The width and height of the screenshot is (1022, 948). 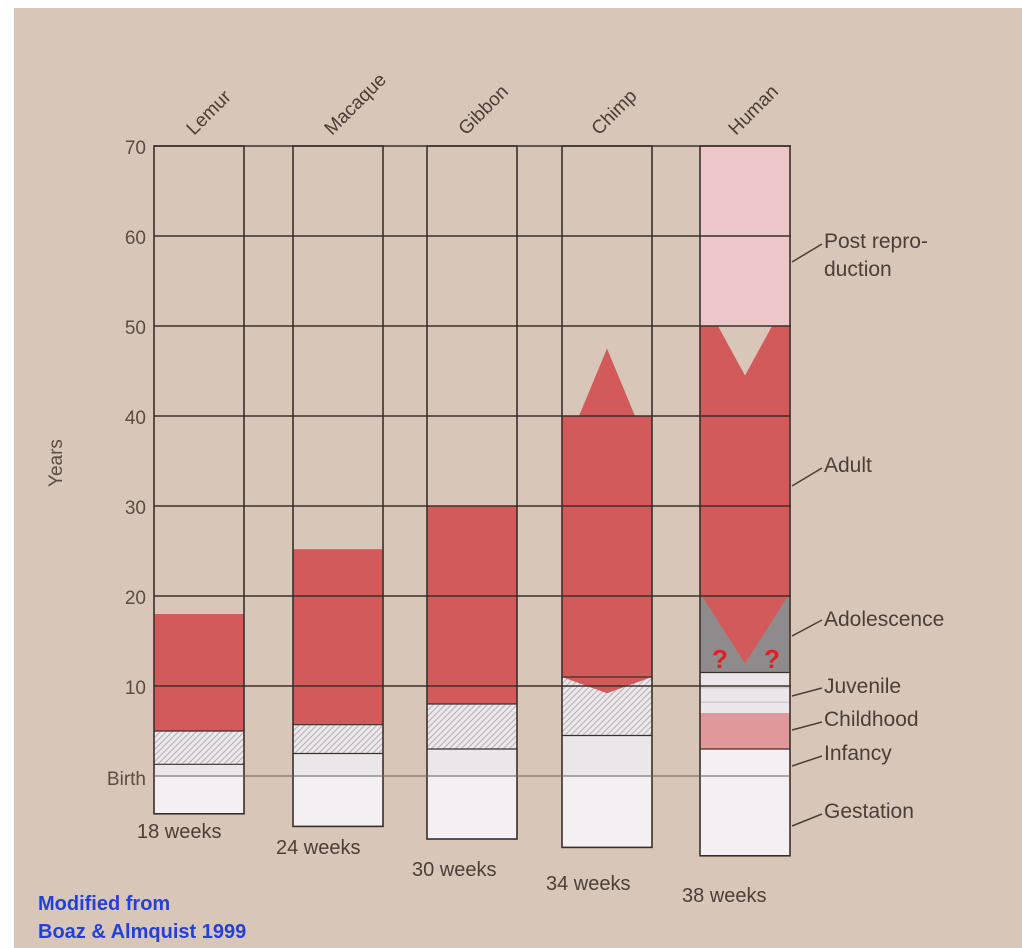 What do you see at coordinates (754, 110) in the screenshot?
I see `category-label: Human` at bounding box center [754, 110].